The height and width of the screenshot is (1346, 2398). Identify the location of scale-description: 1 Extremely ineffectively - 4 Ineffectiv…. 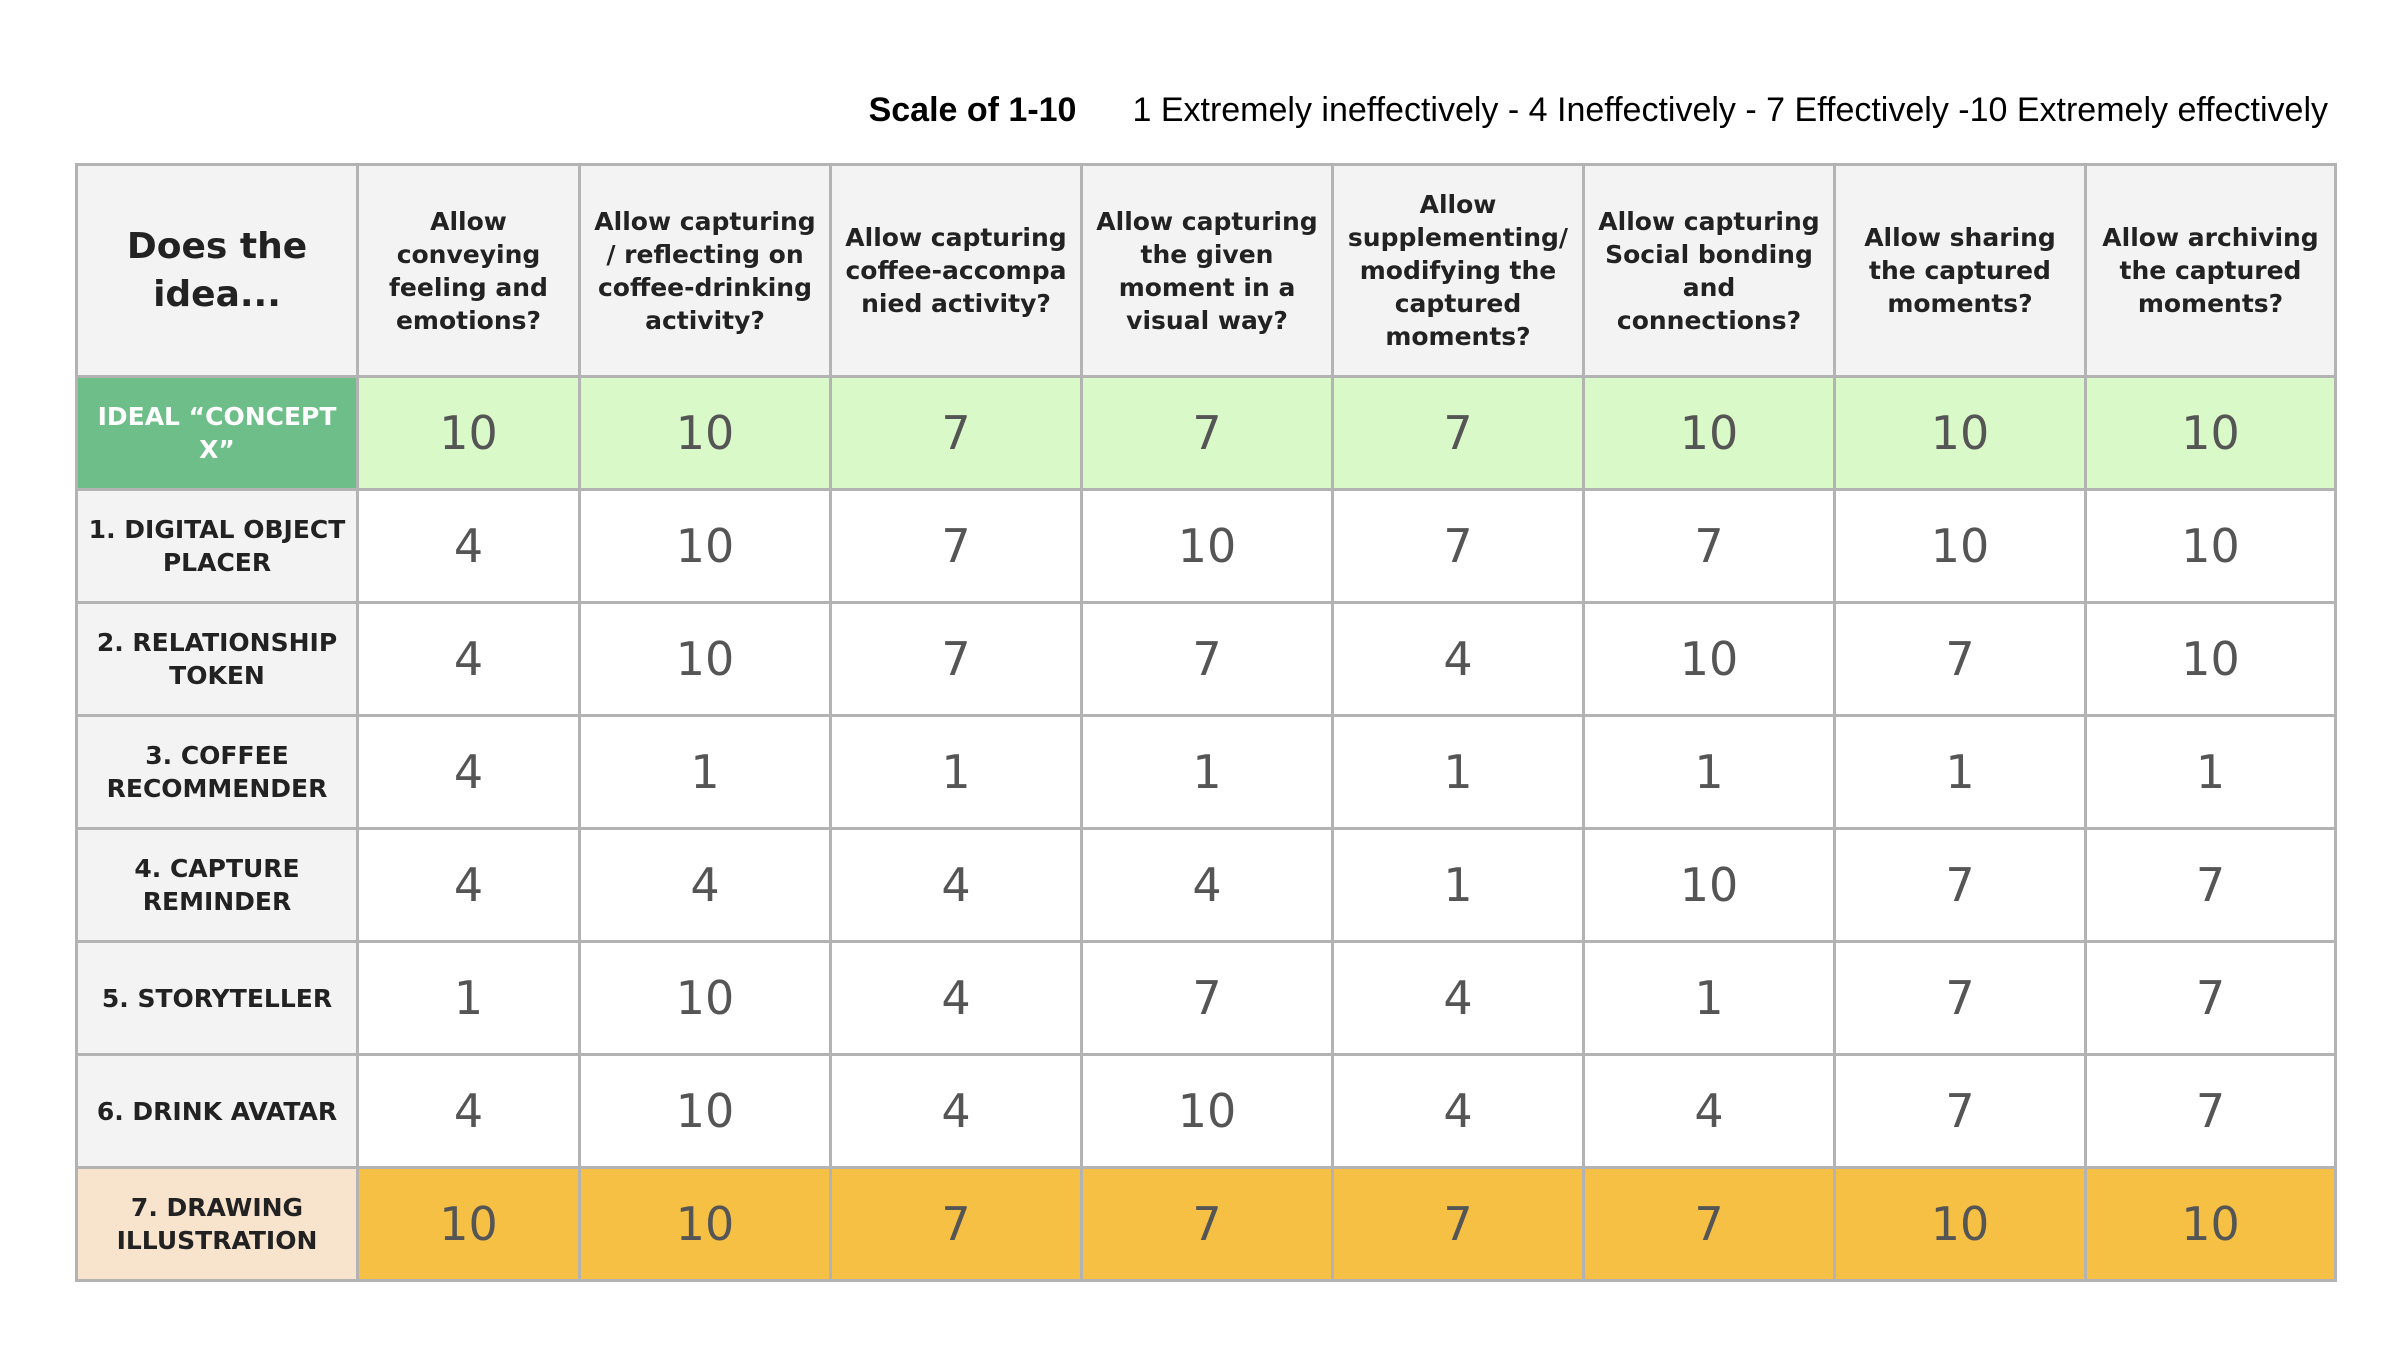
(1730, 110).